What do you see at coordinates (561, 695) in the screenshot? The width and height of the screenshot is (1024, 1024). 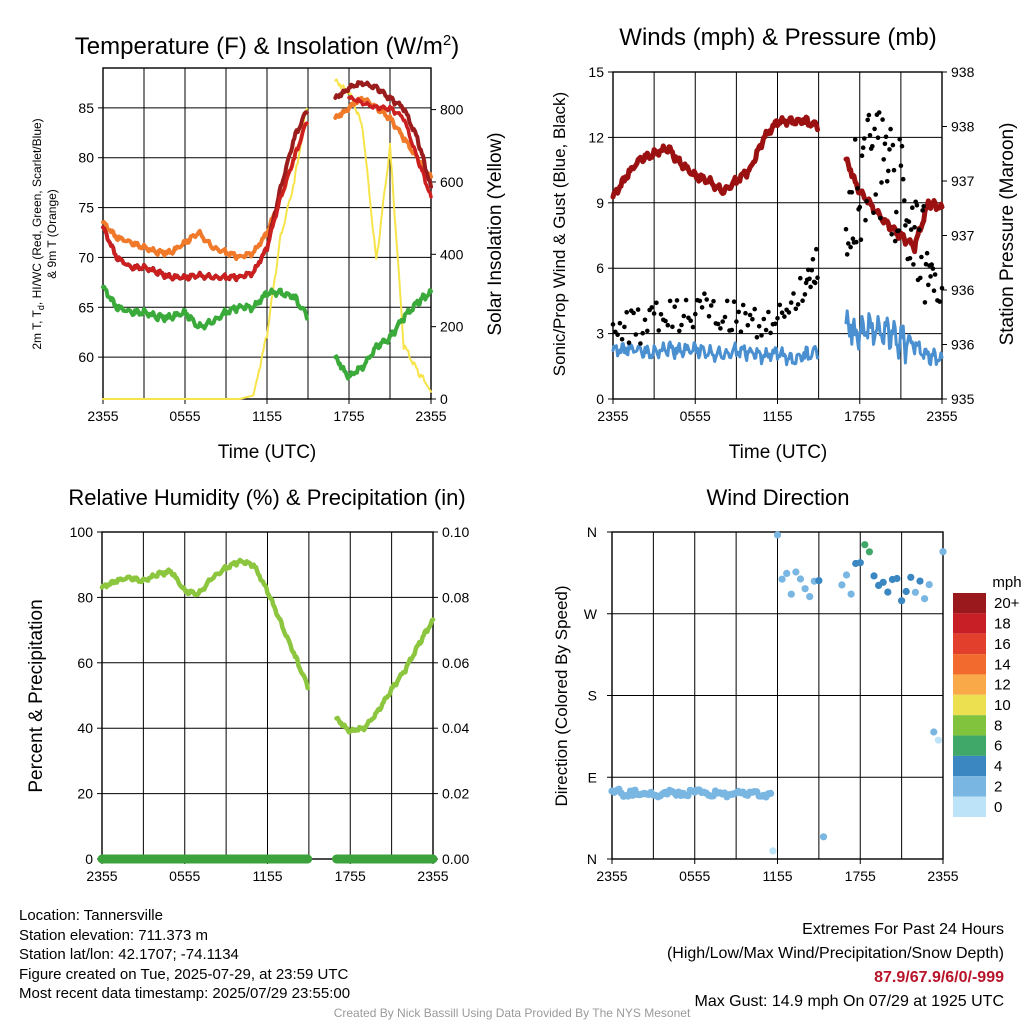 I see `direction-ylabel: Direction (Colored By Speed)` at bounding box center [561, 695].